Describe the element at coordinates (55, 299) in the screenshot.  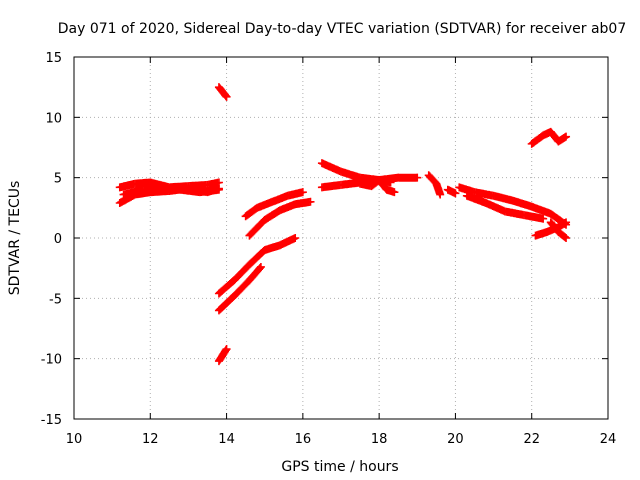
I see `y-tick-label: -5` at that location.